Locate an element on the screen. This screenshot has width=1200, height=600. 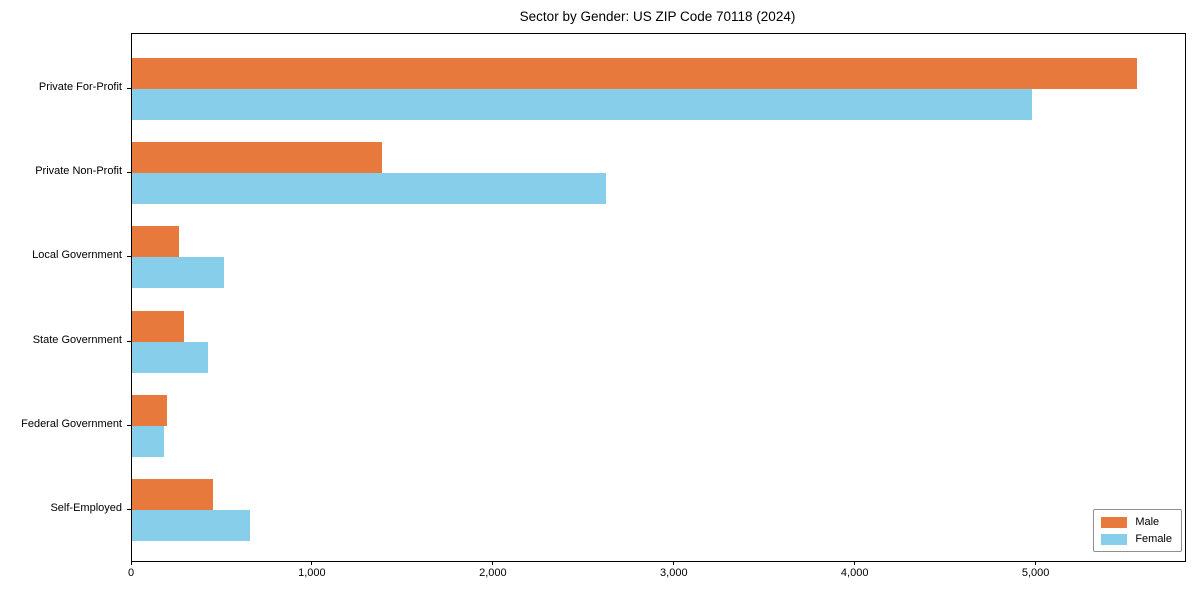
x-axis-label-6: 5,000 is located at coordinates (1035, 573).